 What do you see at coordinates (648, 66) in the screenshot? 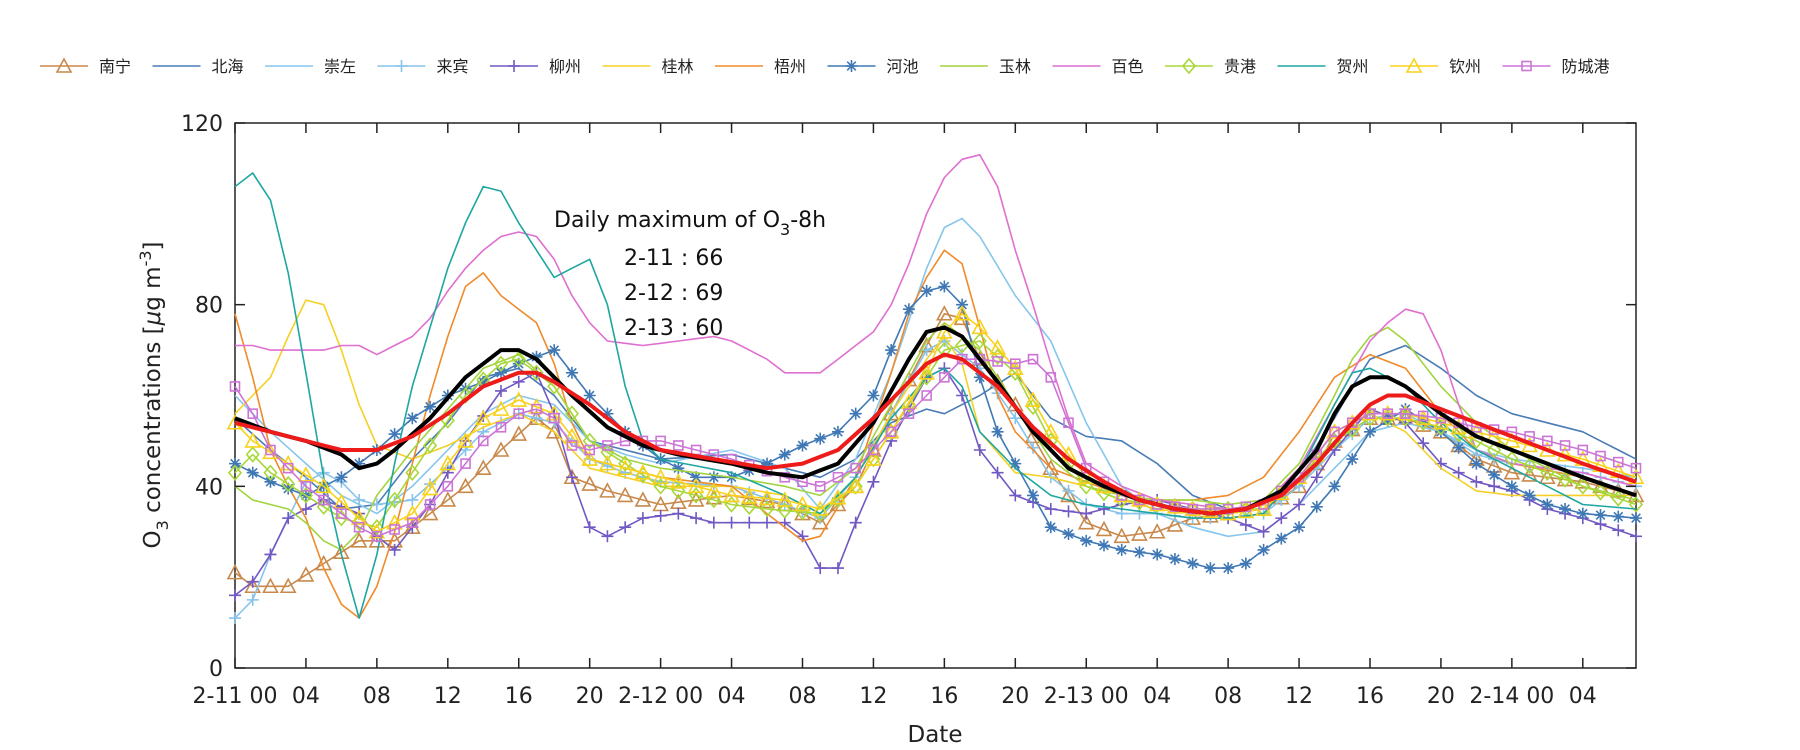
I see `legend-item: 桂林` at bounding box center [648, 66].